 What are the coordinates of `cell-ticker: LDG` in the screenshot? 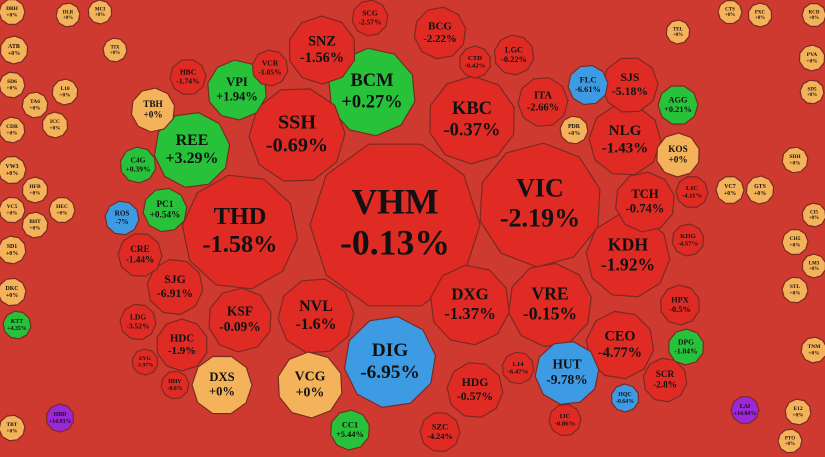 It's located at (138, 317).